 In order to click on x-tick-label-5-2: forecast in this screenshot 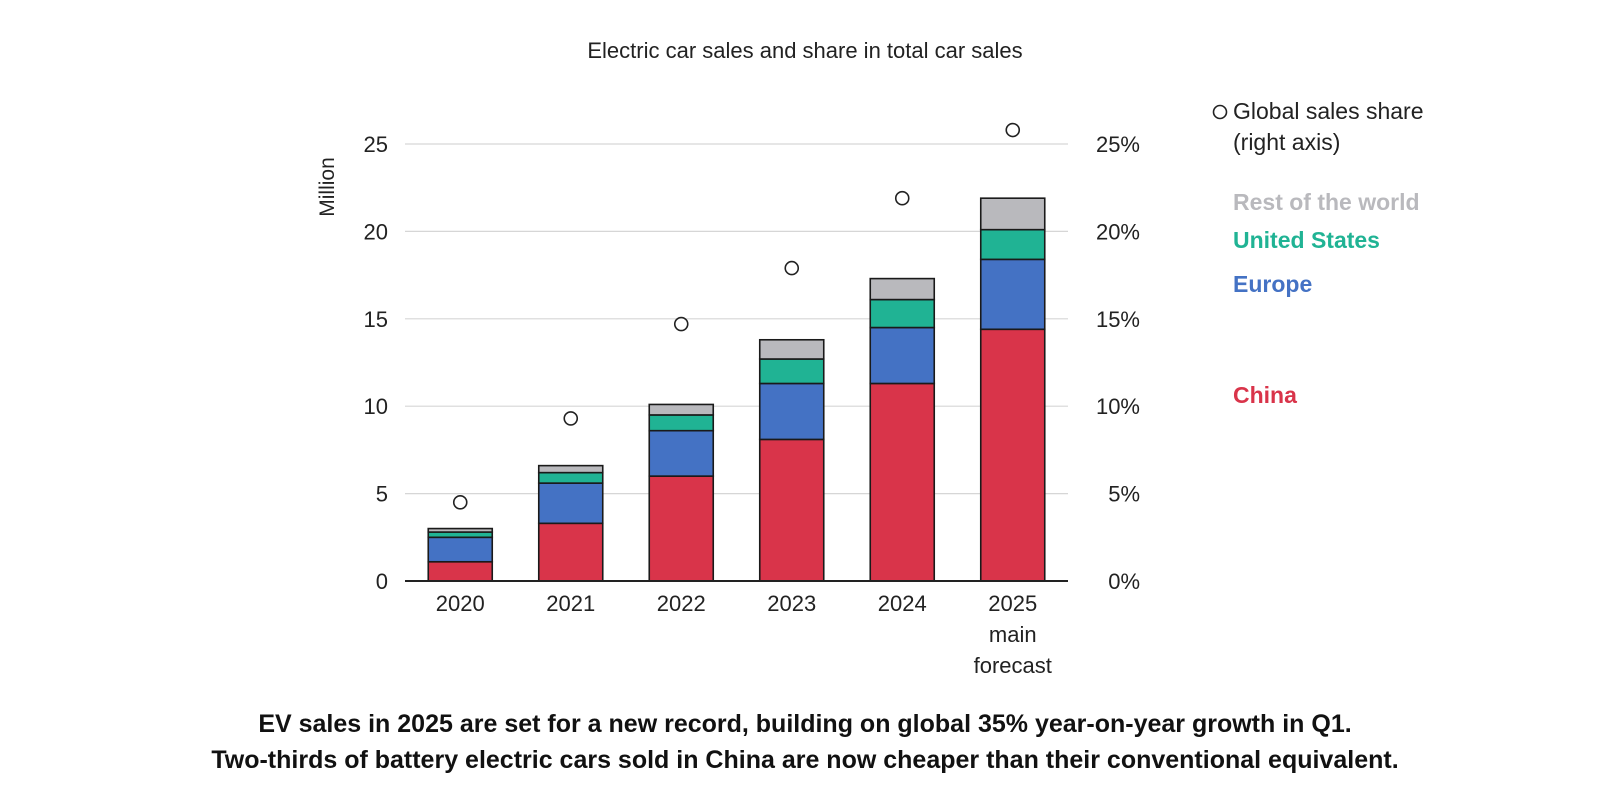, I will do `click(1013, 665)`.